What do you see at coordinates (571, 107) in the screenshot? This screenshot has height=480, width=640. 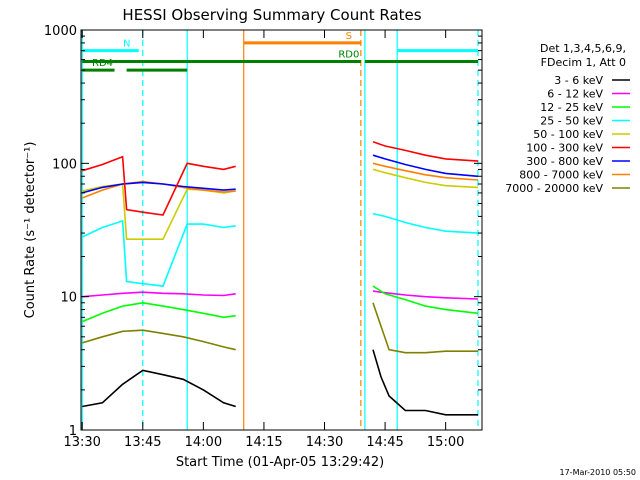 I see `legend-label-2: 12 - 25 keV` at bounding box center [571, 107].